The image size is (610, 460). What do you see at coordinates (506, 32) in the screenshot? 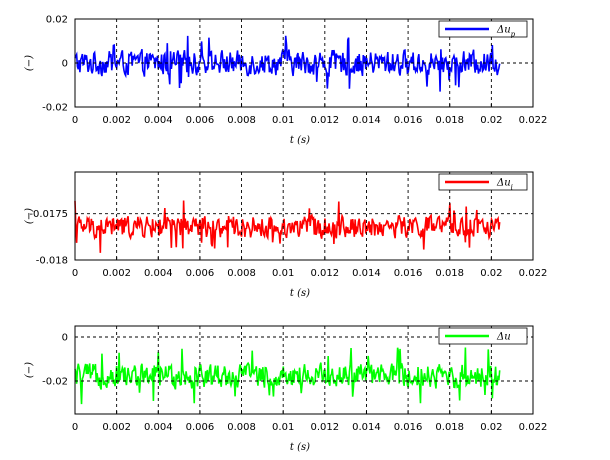
I see `legend-label: Δup` at bounding box center [506, 32].